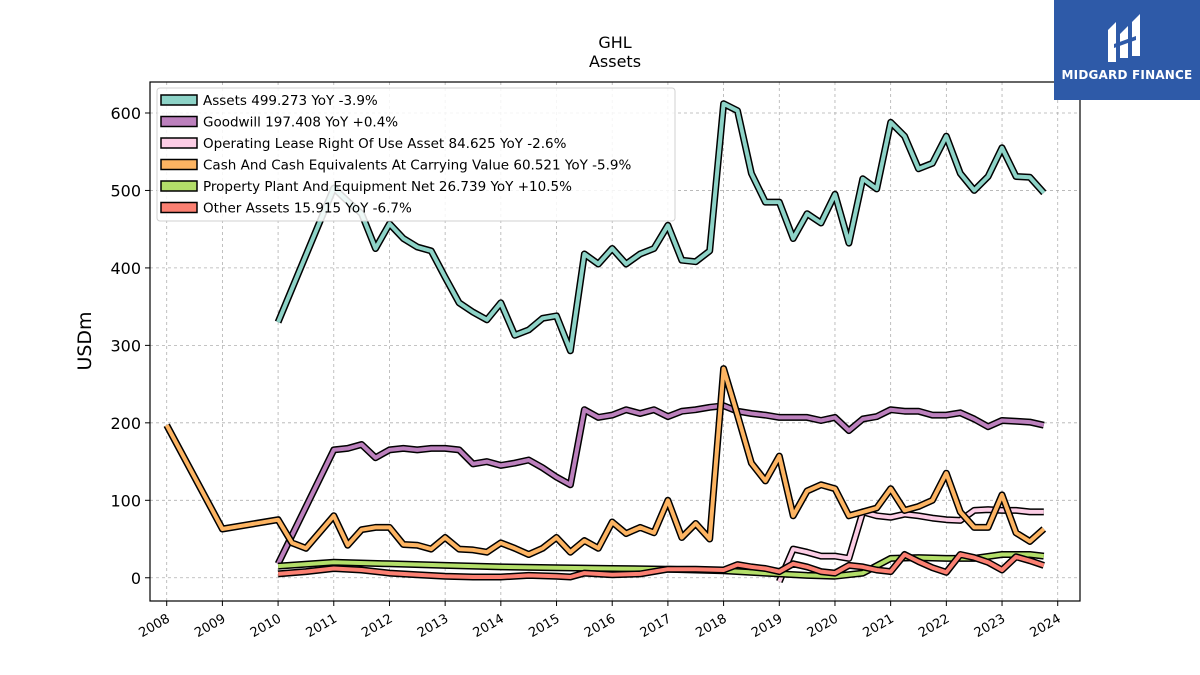  What do you see at coordinates (125, 268) in the screenshot?
I see `y-tick-label: 400` at bounding box center [125, 268].